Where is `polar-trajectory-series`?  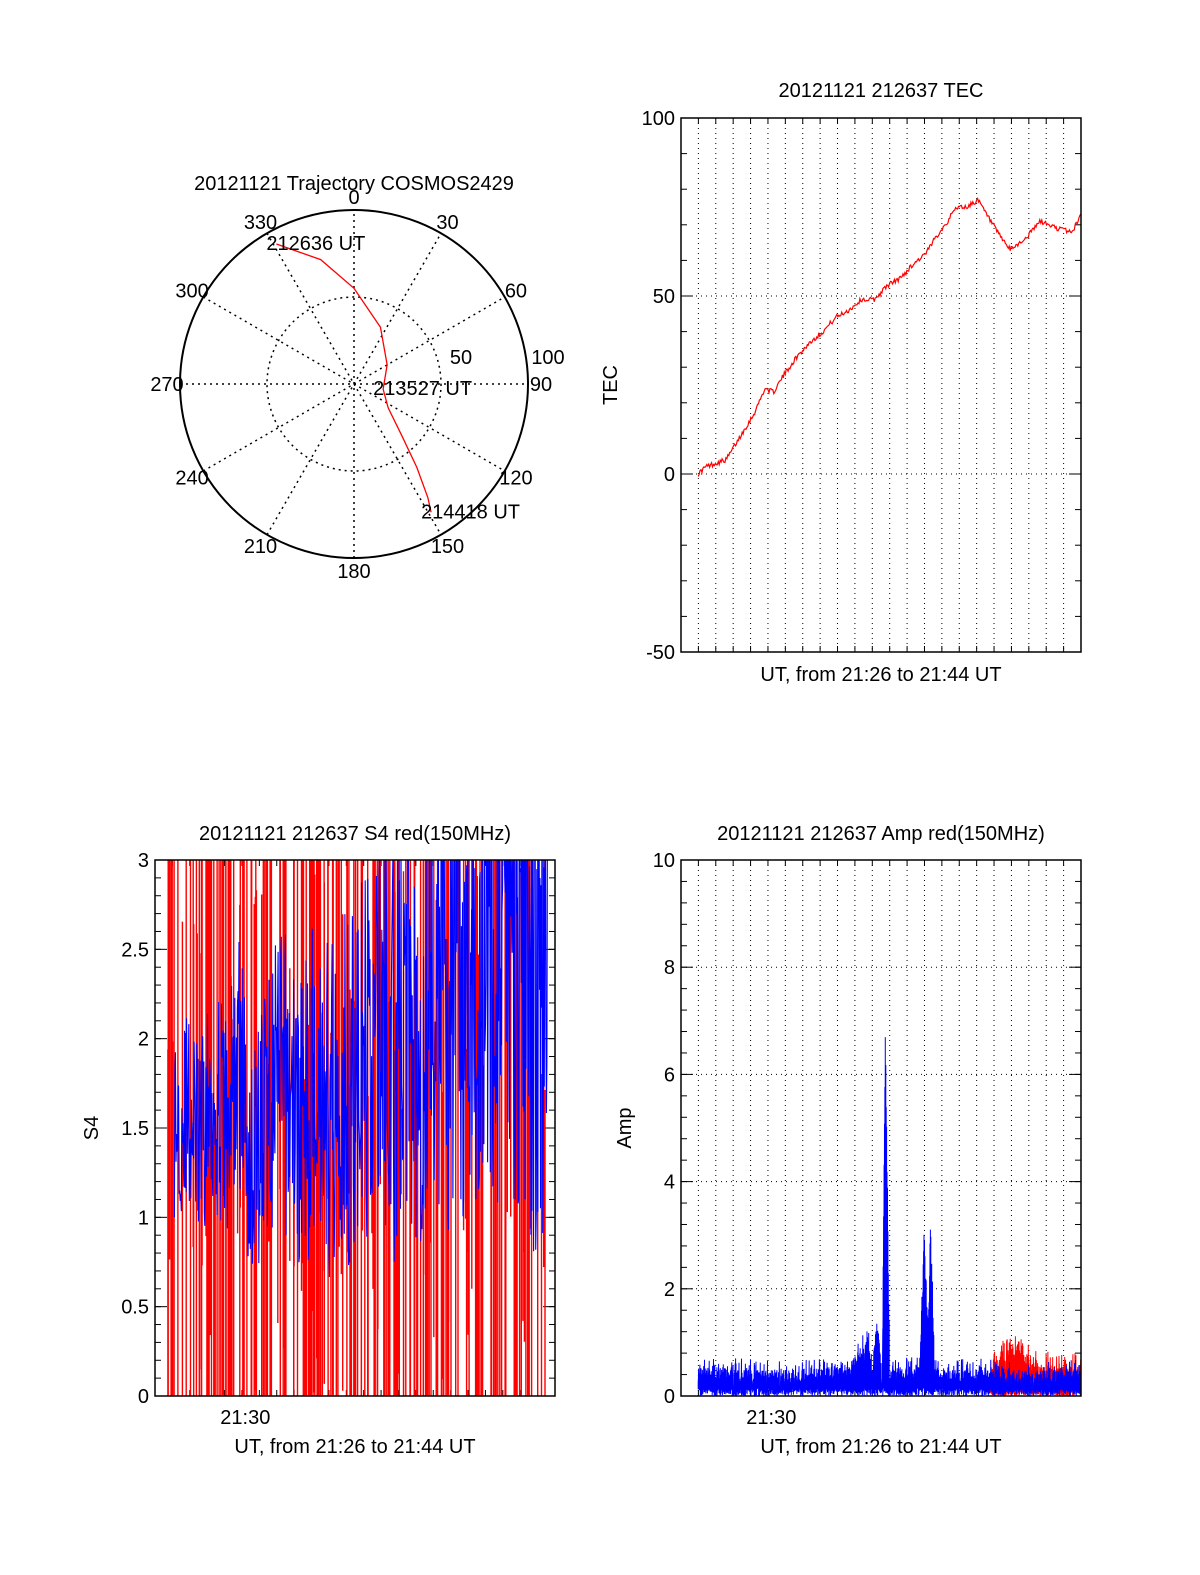 polar-trajectory-series is located at coordinates (354, 378).